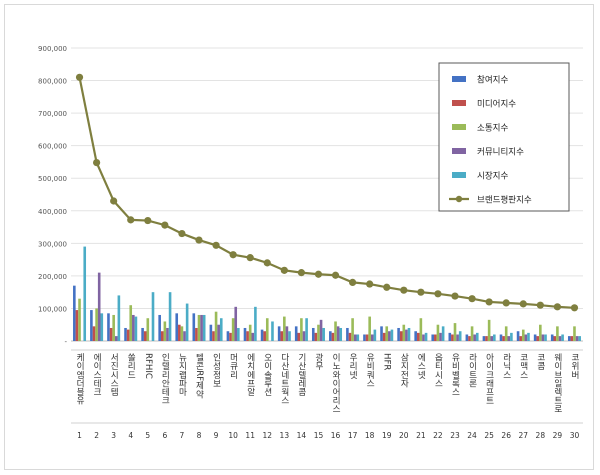  What do you see at coordinates (52, 114) in the screenshot?
I see `y-tick-label: 700,000` at bounding box center [52, 114].